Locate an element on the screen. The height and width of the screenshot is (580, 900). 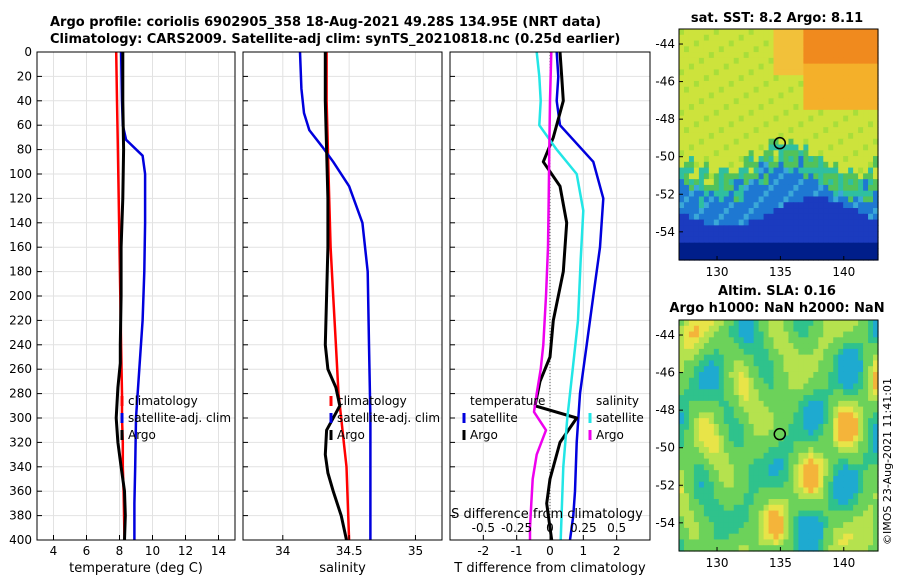
y-tick-label: 40 is located at coordinates (24, 101).